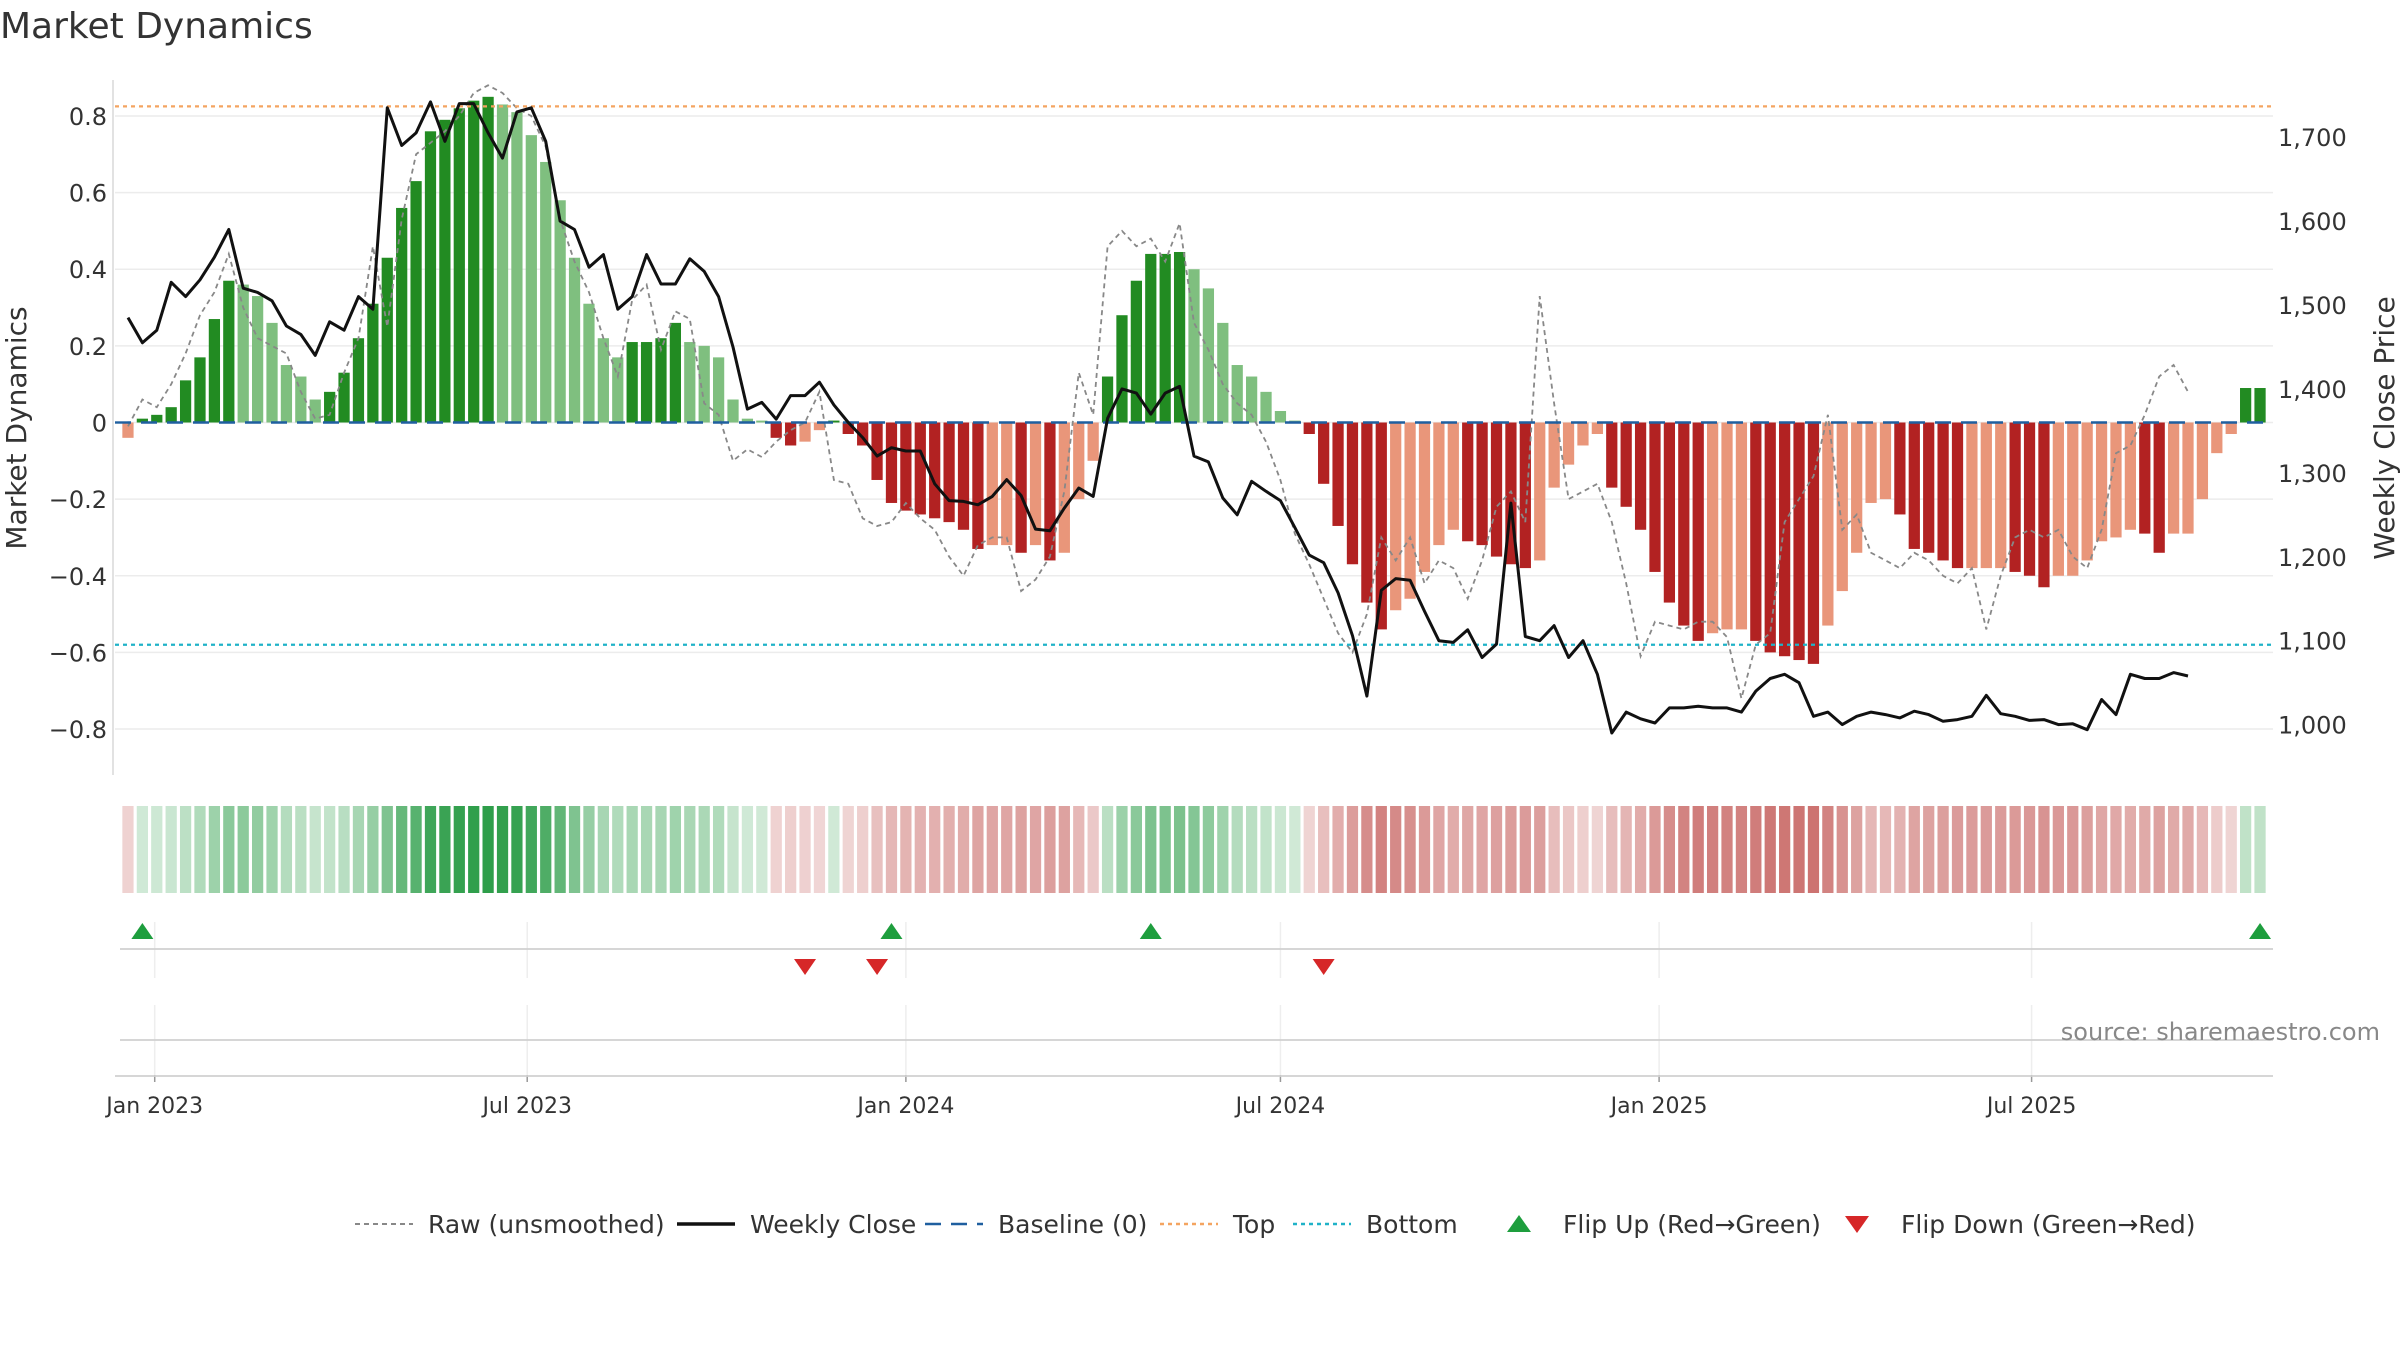 This screenshot has height=1354, width=2400. Describe the element at coordinates (16, 427) in the screenshot. I see `y-axis-label: Market Dynamics` at that location.